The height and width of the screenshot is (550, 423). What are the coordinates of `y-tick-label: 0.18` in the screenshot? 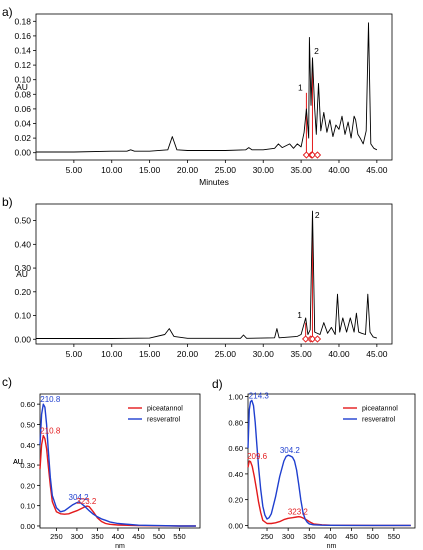 It's located at (22, 21).